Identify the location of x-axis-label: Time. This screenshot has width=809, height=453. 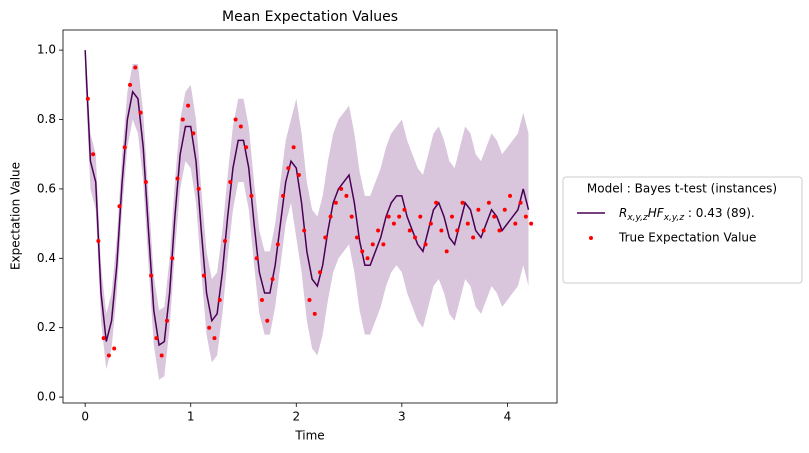
(309, 436).